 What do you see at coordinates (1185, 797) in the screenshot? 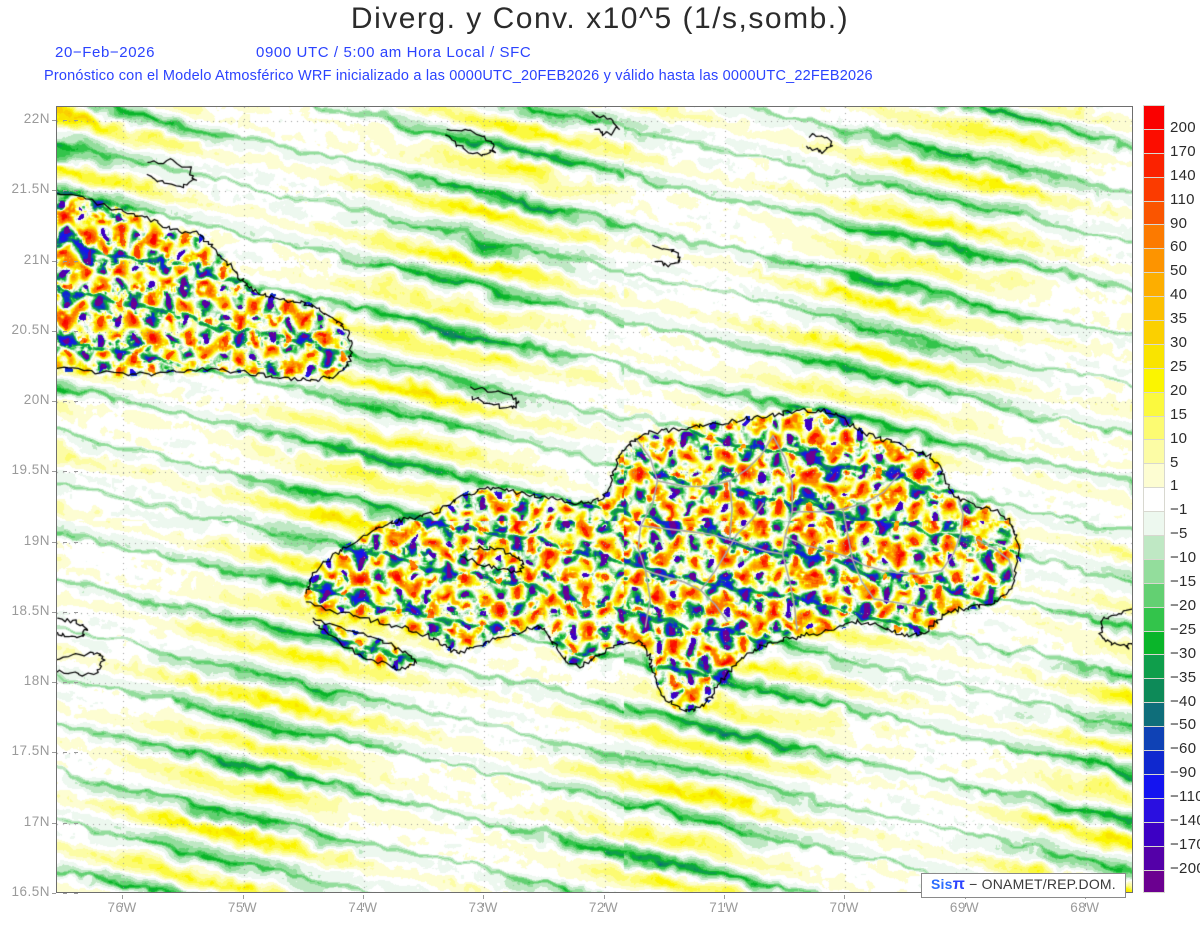
I see `colorbar-tick-label: −110` at bounding box center [1185, 797].